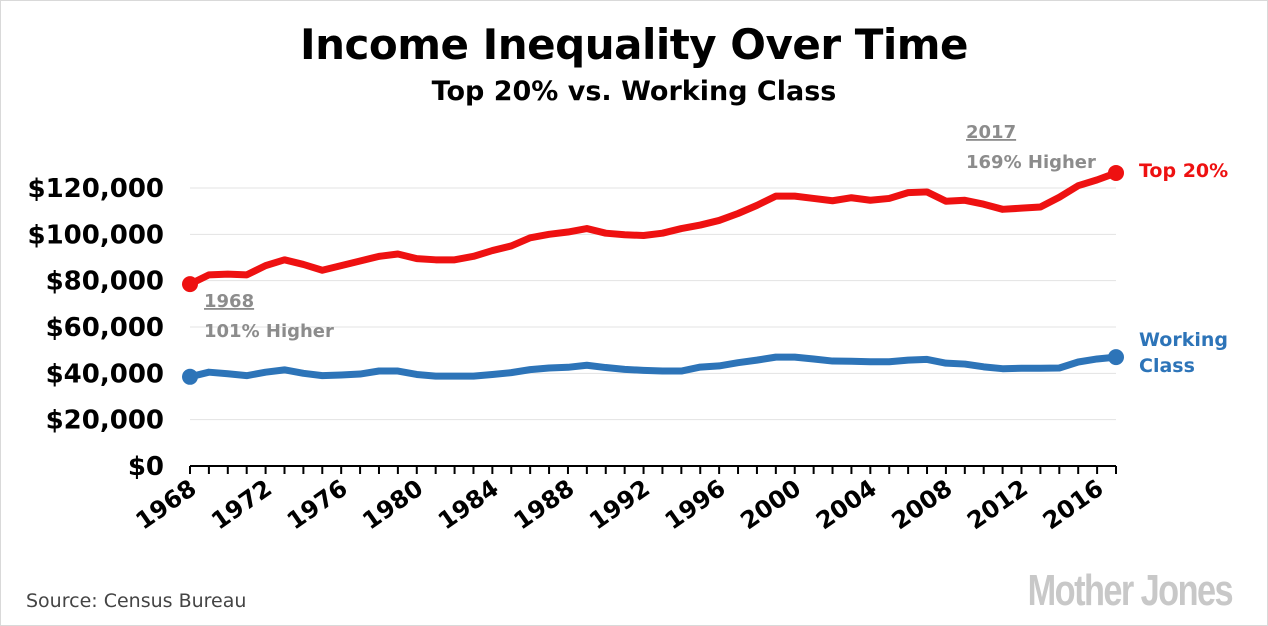 This screenshot has width=1268, height=626. I want to click on x-tick-label: 2016, so click(1073, 504).